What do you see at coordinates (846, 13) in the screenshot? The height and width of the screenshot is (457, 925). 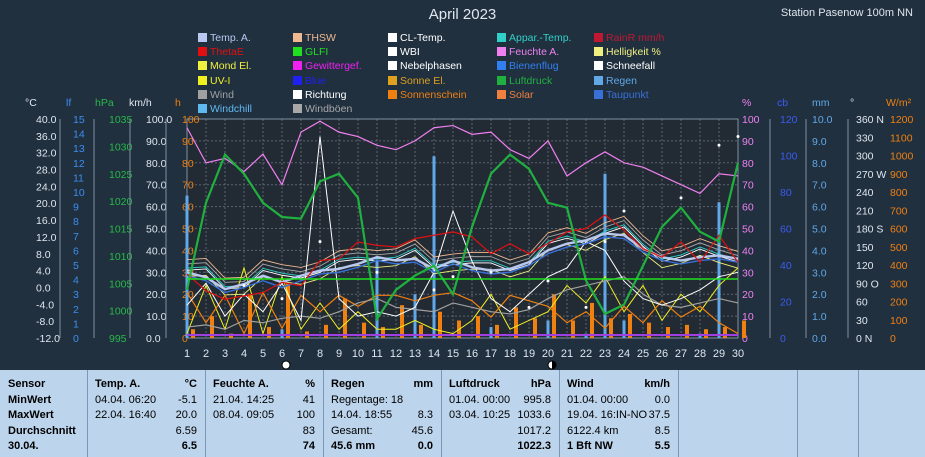 I see `station-label: Station Pasenow 100m NN` at bounding box center [846, 13].